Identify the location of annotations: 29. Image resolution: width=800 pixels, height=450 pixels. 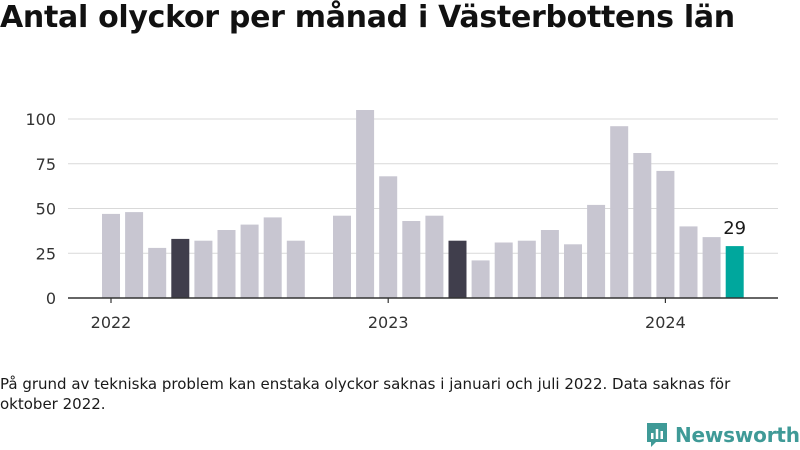
(734, 228).